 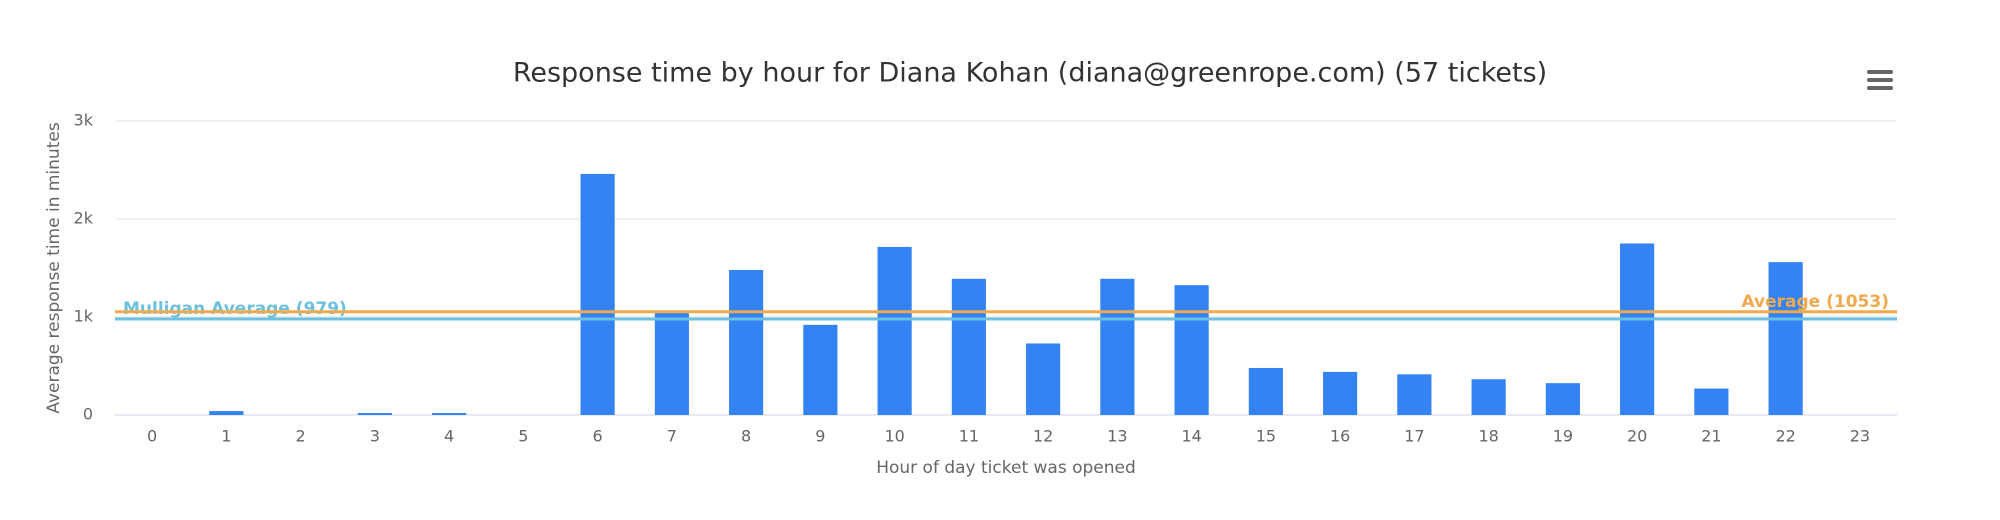 I want to click on x-tick-label: 11, so click(x=969, y=436).